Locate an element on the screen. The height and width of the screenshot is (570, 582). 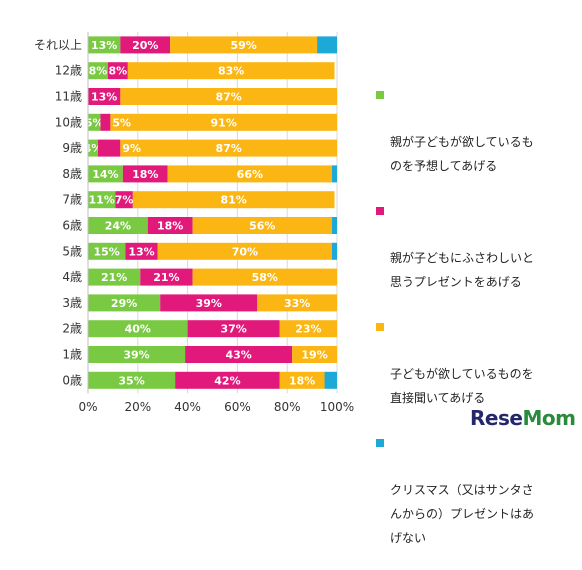
legend-label-predict: 親が子どもが欲しているも のを予想してあげる is located at coordinates (462, 154).